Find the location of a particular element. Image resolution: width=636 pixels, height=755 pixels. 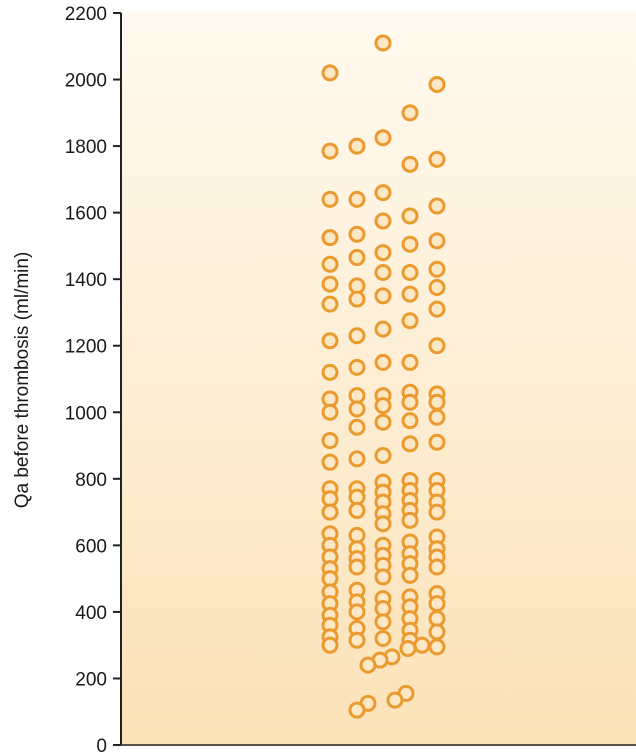

y-tick-label: 0 is located at coordinates (101, 745).